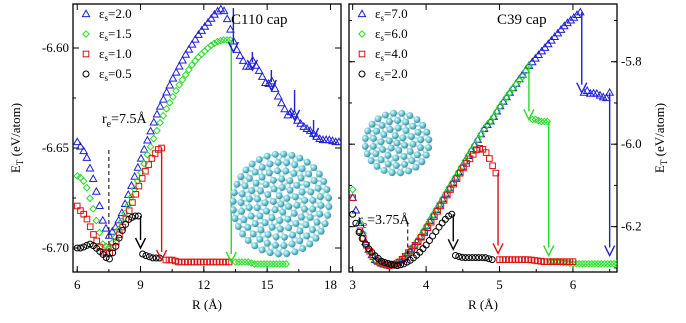 This screenshot has height=323, width=686. Describe the element at coordinates (362, 13) in the screenshot. I see `legend-marker-triangle` at that location.